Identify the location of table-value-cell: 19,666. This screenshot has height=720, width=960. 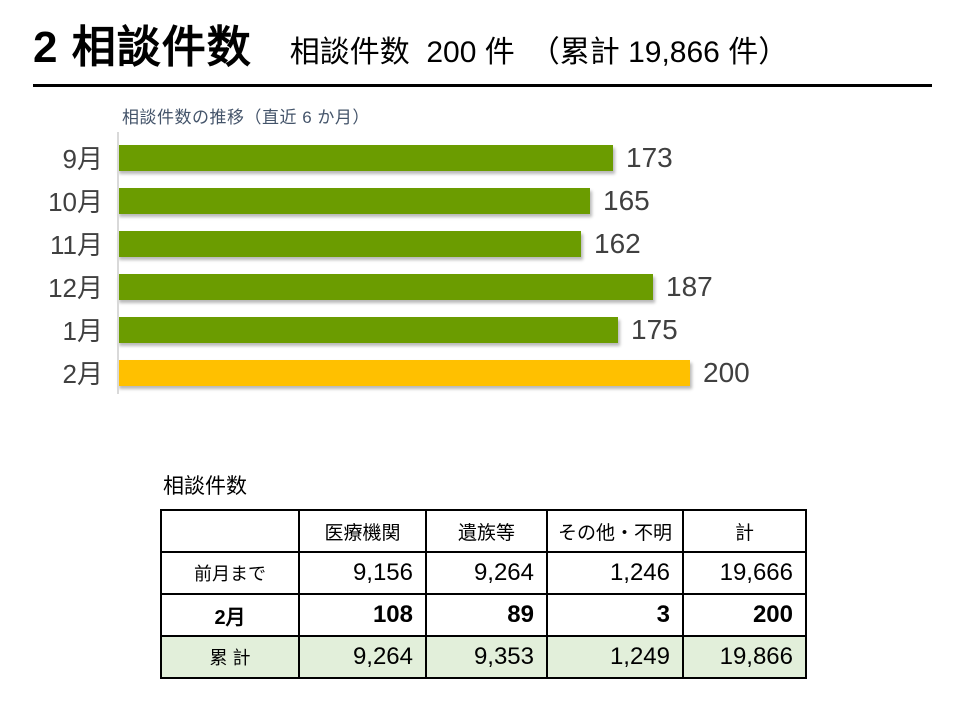
(744, 573).